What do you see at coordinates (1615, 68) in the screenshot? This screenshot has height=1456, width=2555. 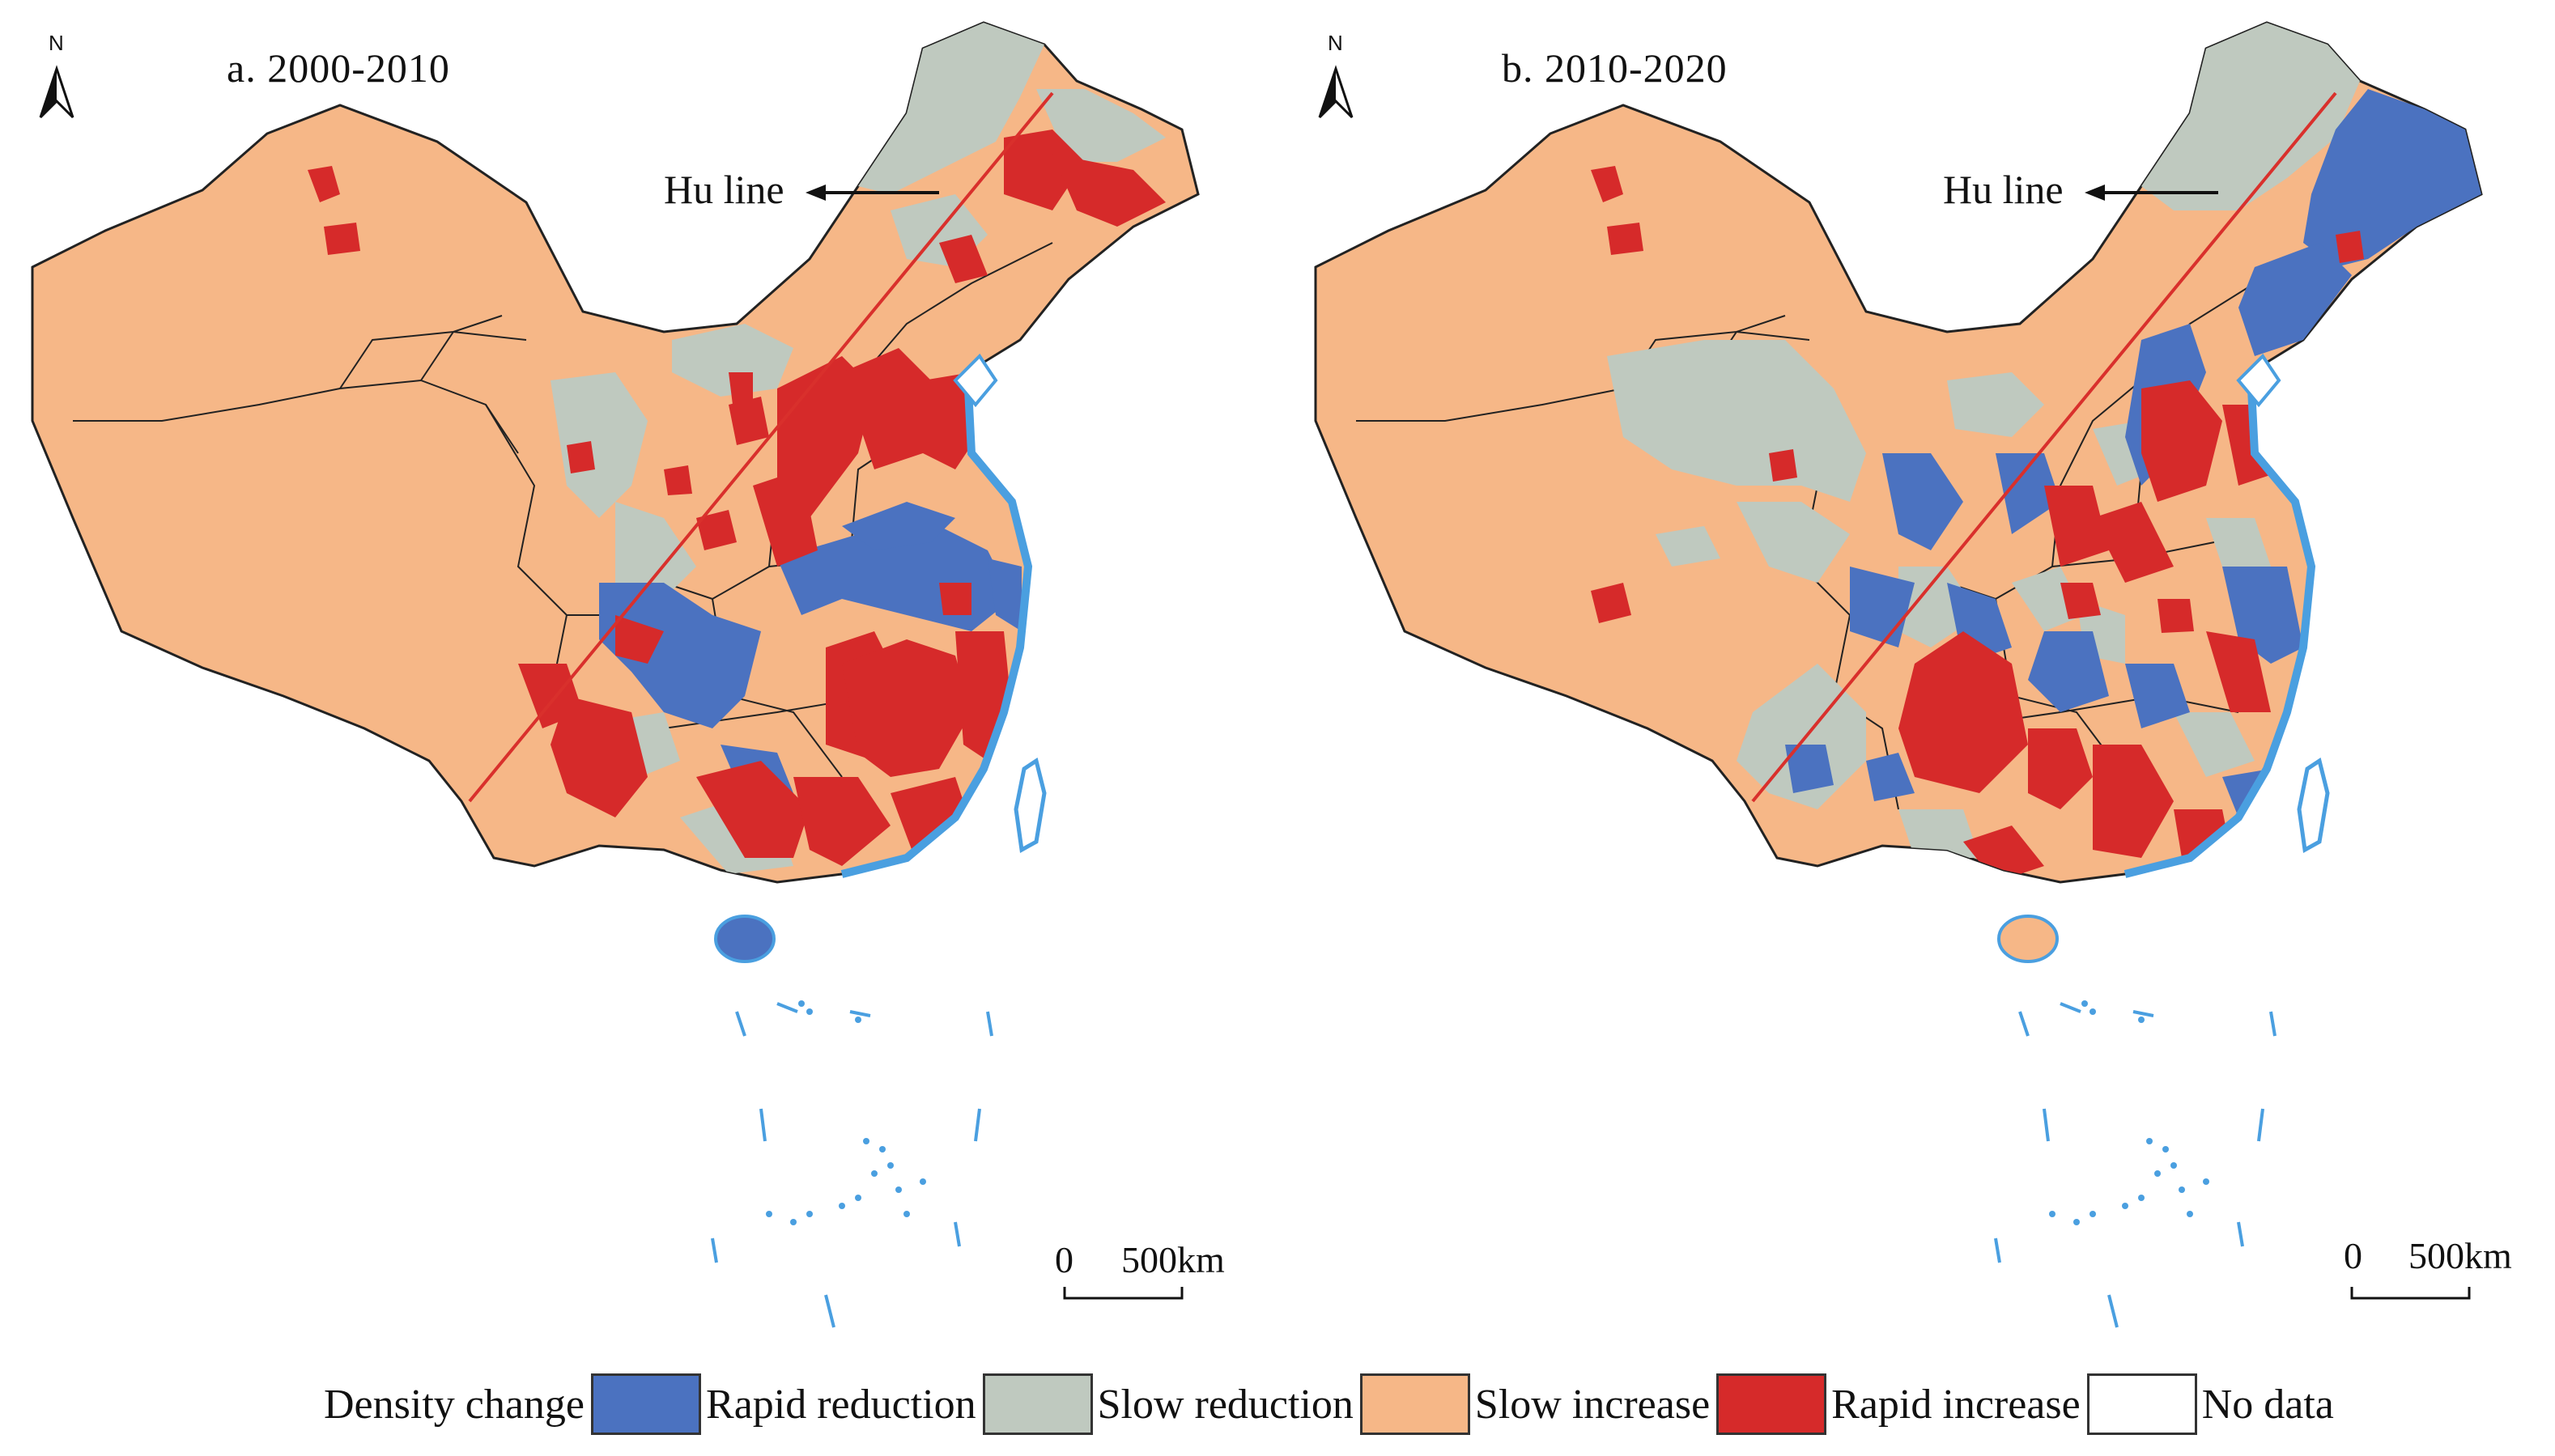 I see `panel-title-b: b. 2010-2020` at bounding box center [1615, 68].